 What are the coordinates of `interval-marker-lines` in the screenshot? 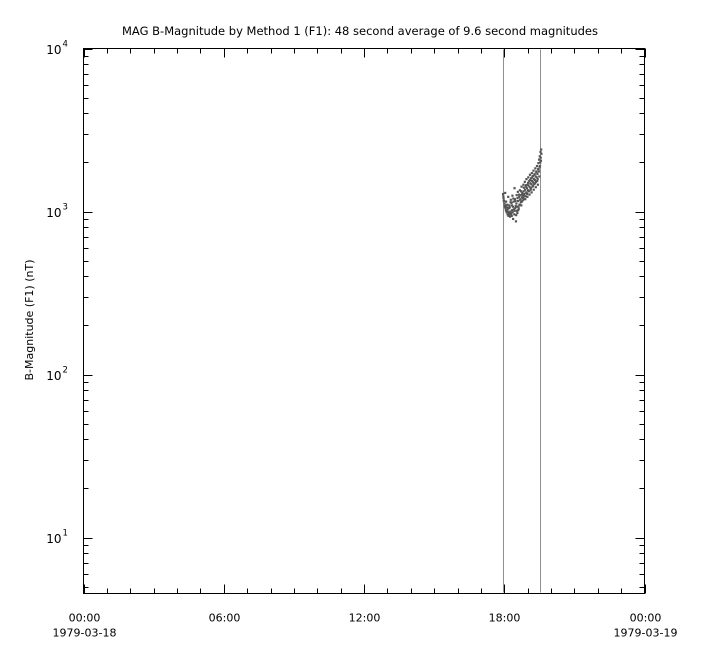 It's located at (522, 321).